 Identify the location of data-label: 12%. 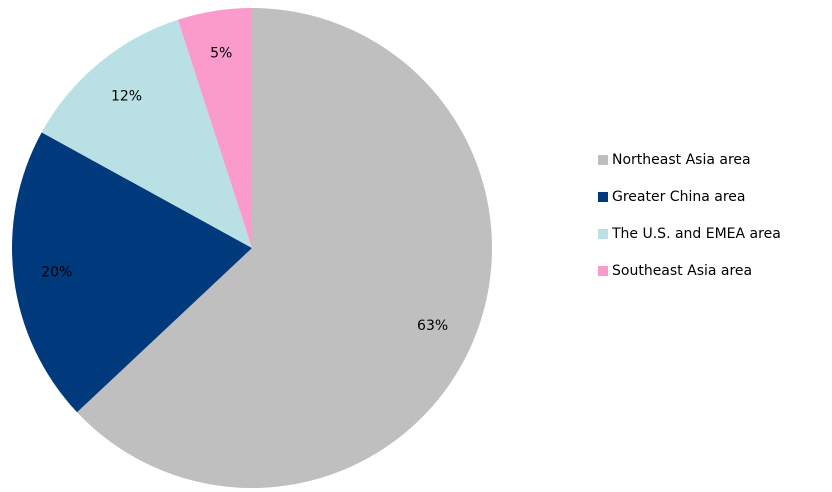
(126, 96).